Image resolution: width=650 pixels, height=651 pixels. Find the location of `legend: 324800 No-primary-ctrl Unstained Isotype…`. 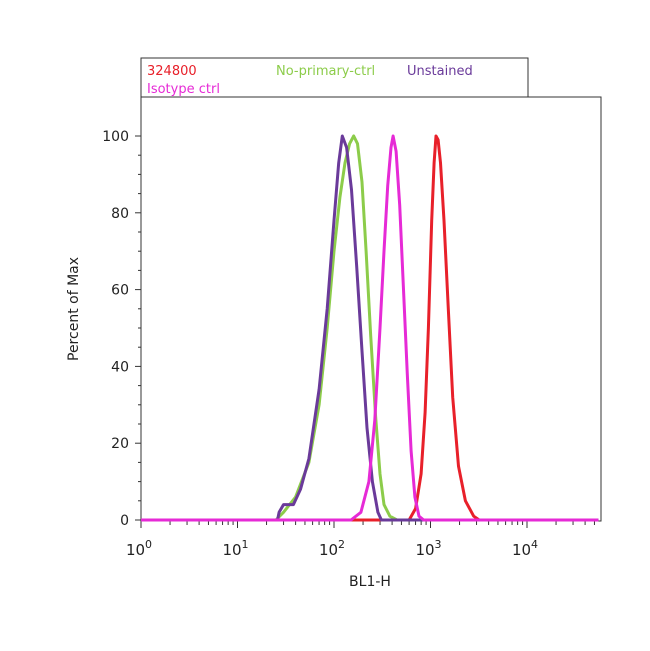

legend: 324800 No-primary-ctrl Unstained Isotype… is located at coordinates (334, 77).